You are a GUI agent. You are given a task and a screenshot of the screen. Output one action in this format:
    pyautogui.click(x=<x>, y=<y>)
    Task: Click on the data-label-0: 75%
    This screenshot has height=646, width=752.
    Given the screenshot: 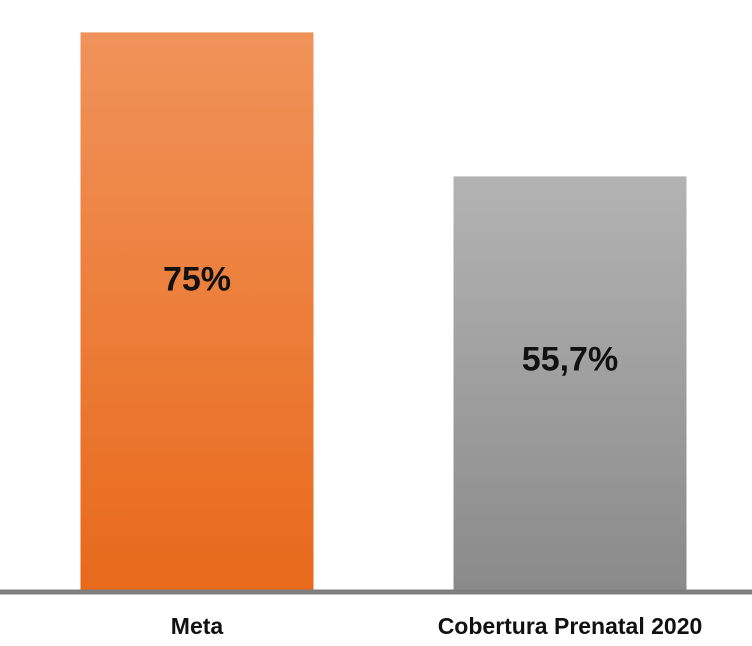 What is the action you would take?
    pyautogui.click(x=197, y=279)
    